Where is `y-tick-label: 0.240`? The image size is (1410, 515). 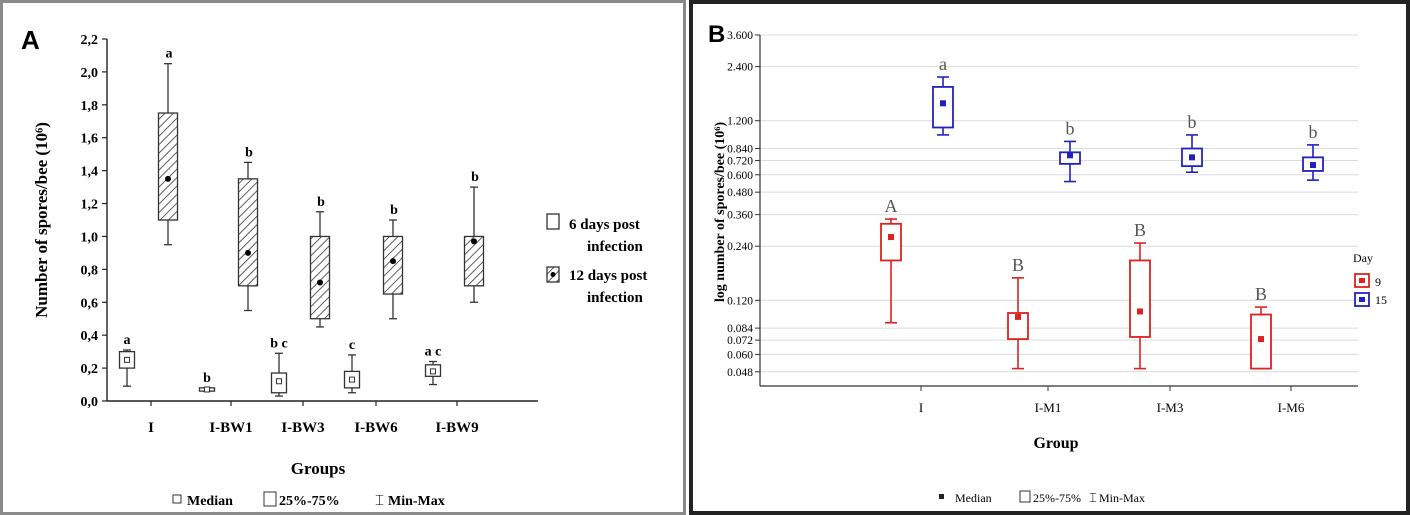
y-tick-label: 0.240 is located at coordinates (740, 247).